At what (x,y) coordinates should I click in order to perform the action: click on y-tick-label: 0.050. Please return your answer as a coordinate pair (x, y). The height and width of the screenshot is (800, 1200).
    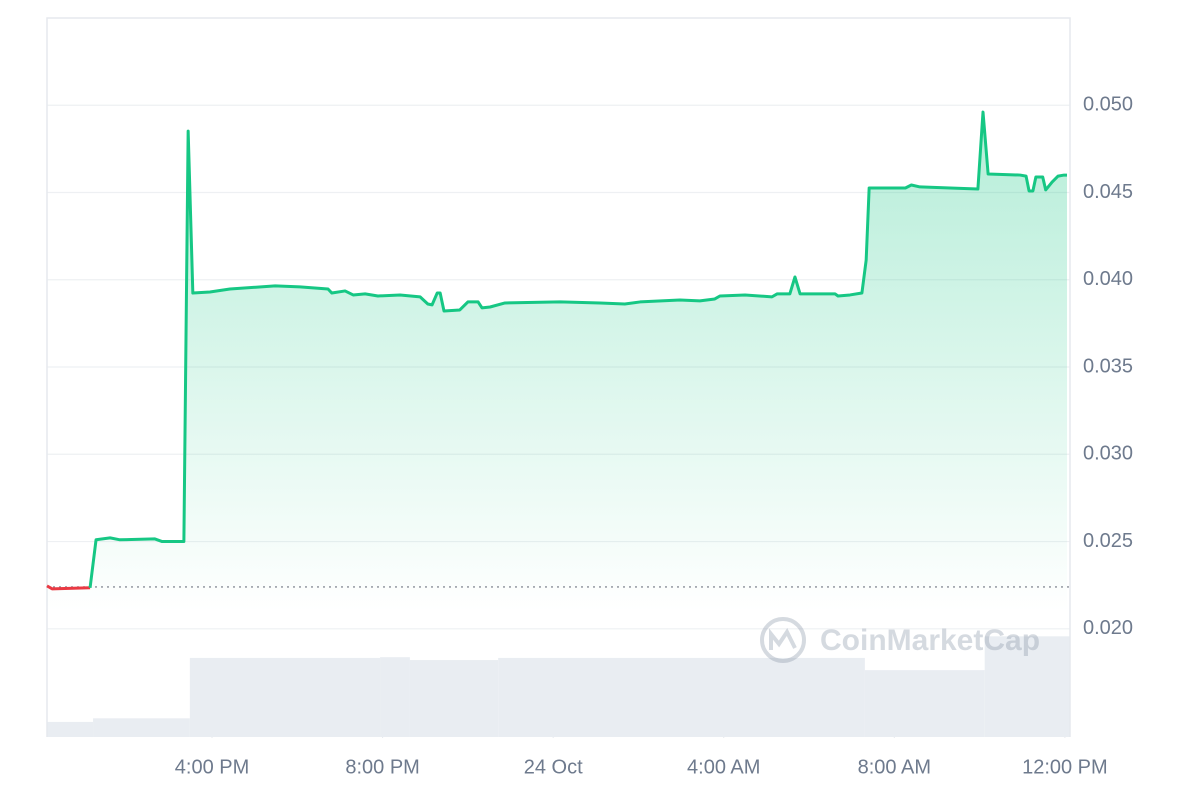
    Looking at the image, I should click on (1108, 105).